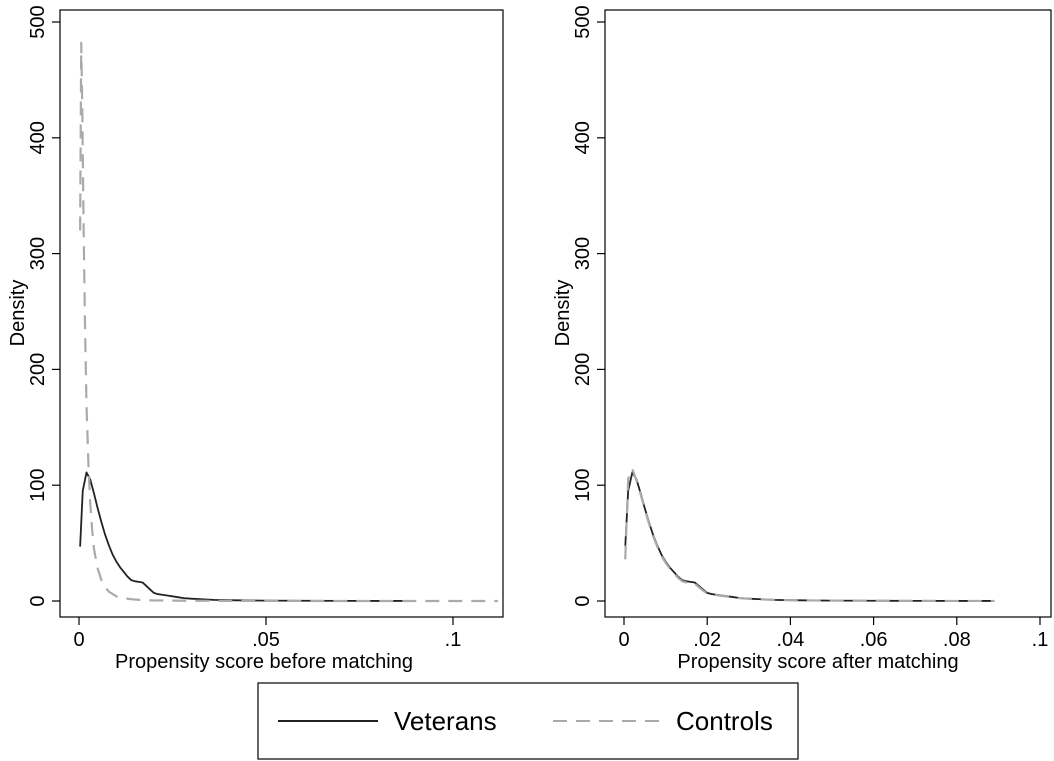  Describe the element at coordinates (453, 640) in the screenshot. I see `left-x-tick-label: .1` at that location.